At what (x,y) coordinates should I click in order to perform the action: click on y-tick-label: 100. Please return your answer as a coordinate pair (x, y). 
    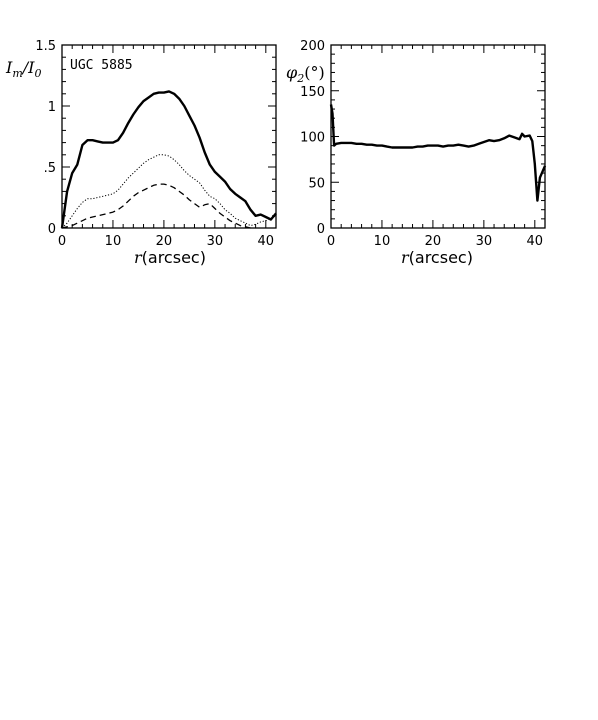
    Looking at the image, I should click on (312, 138).